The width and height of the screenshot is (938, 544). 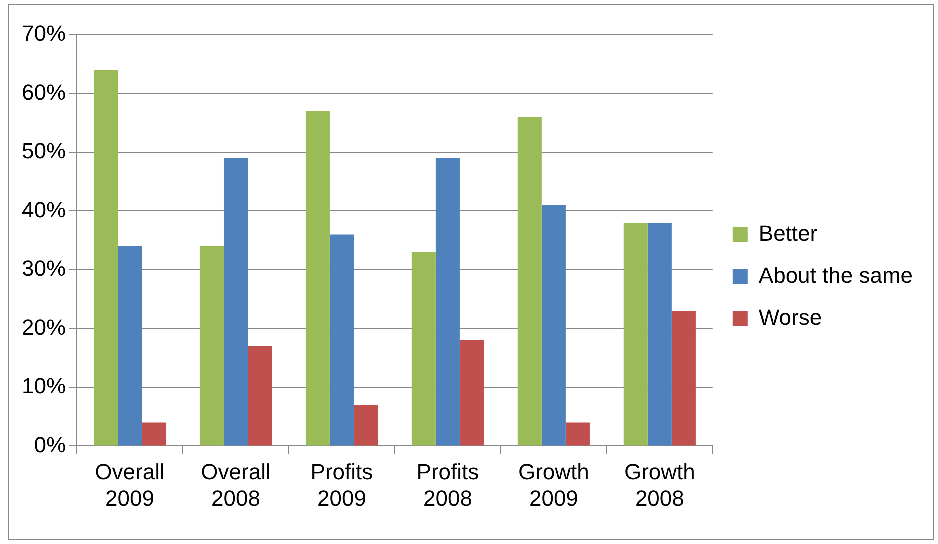 What do you see at coordinates (836, 275) in the screenshot?
I see `legend-label: About the same` at bounding box center [836, 275].